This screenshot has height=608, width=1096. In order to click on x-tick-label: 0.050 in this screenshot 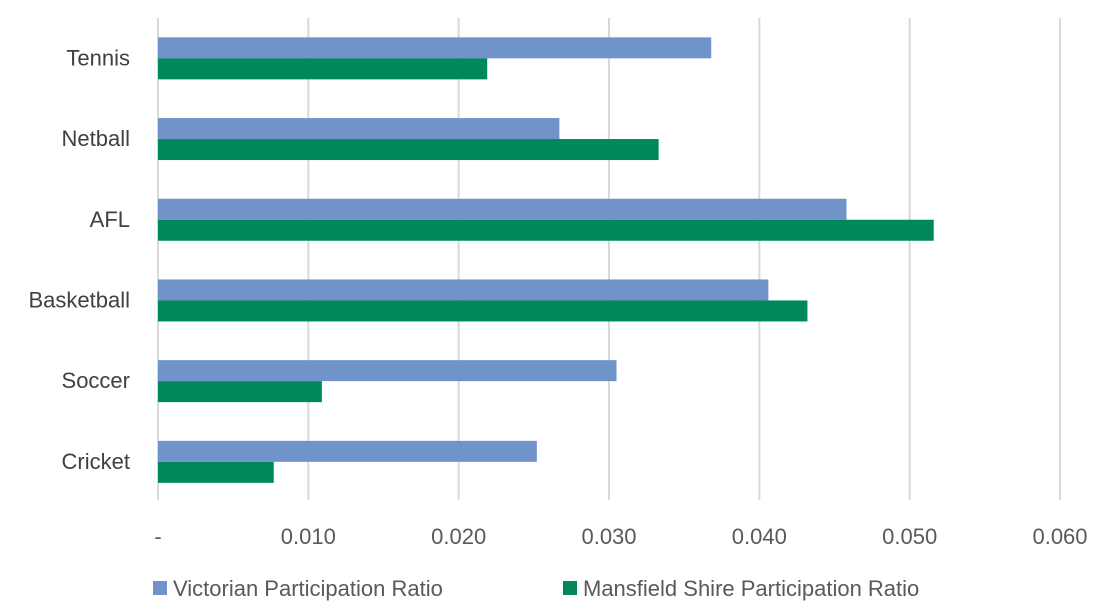, I will do `click(909, 536)`.